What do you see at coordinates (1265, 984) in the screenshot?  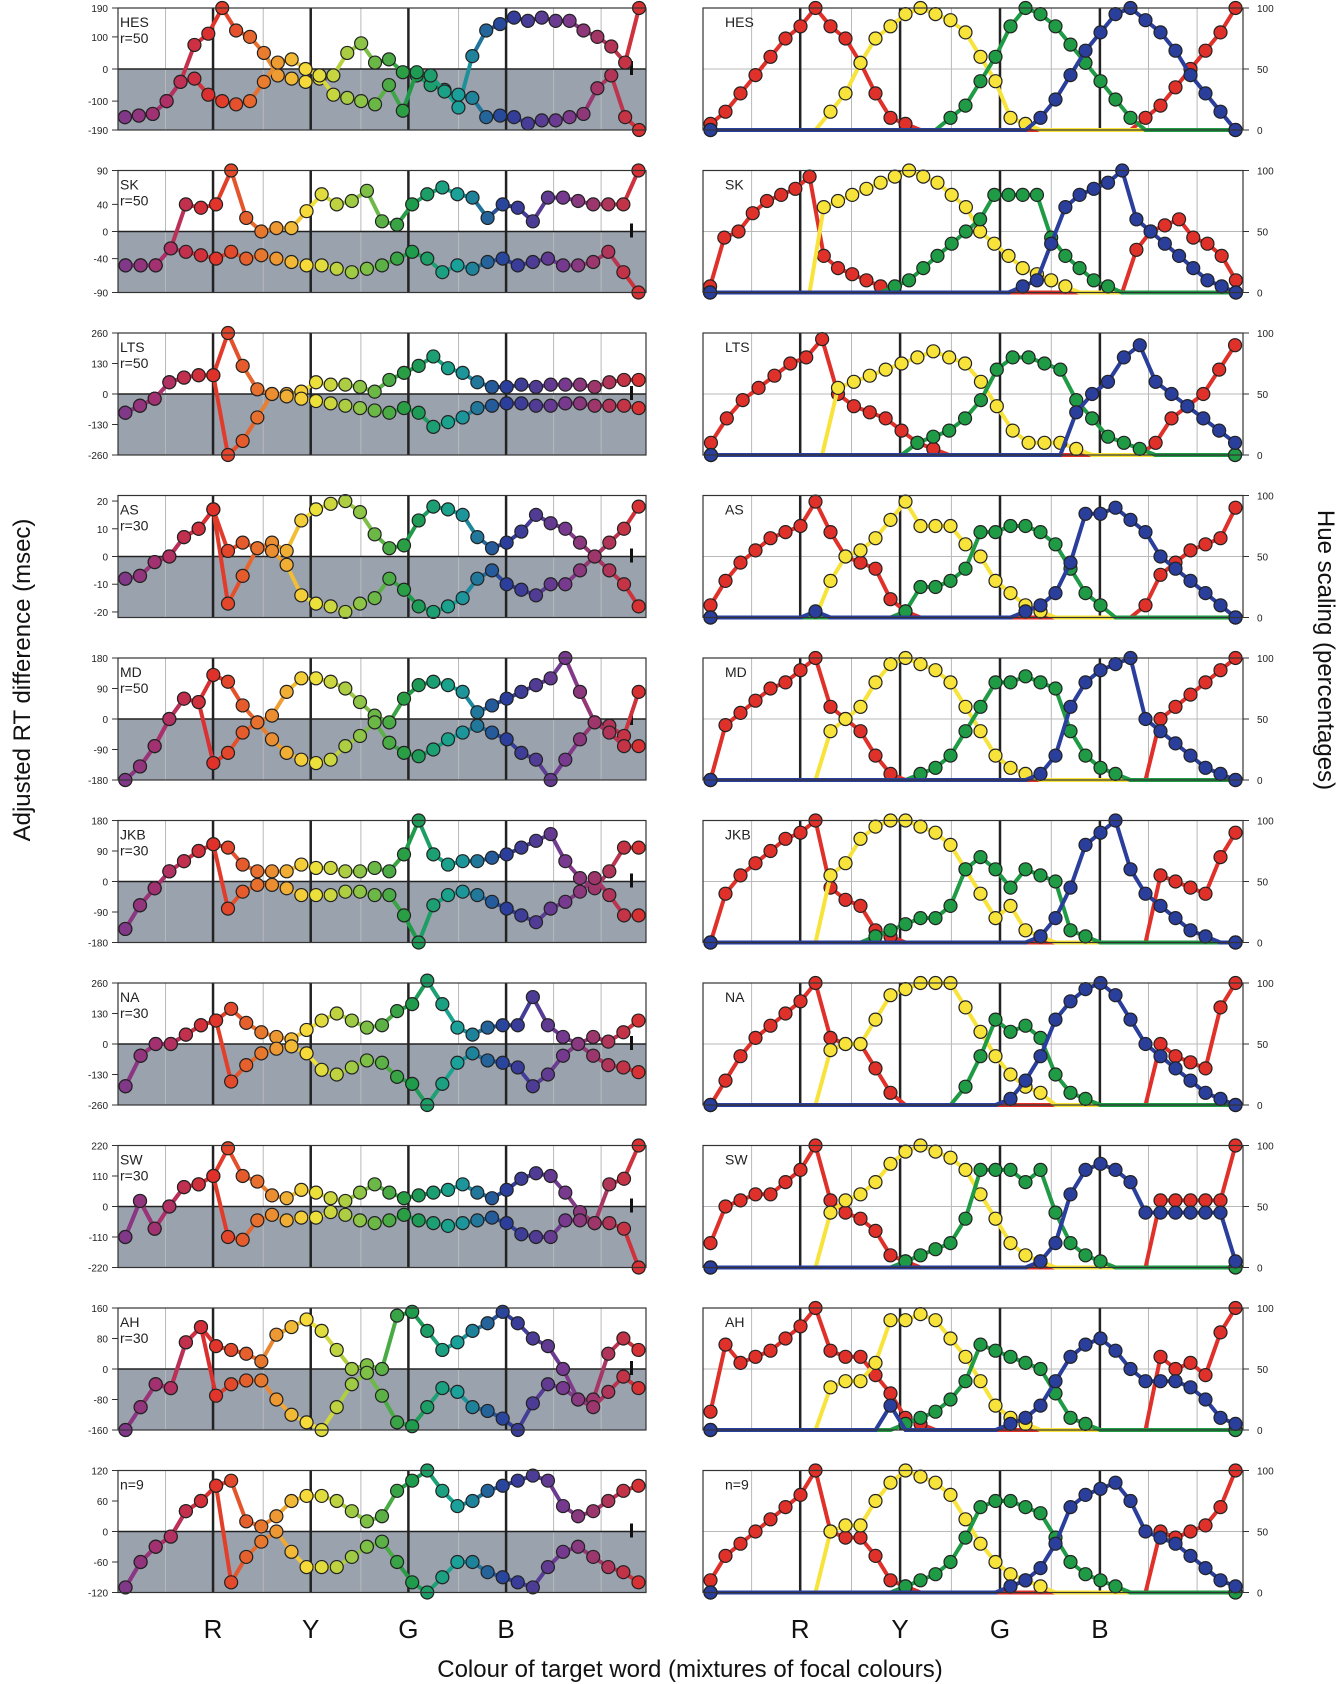 I see `y-tick-label: 100` at bounding box center [1265, 984].